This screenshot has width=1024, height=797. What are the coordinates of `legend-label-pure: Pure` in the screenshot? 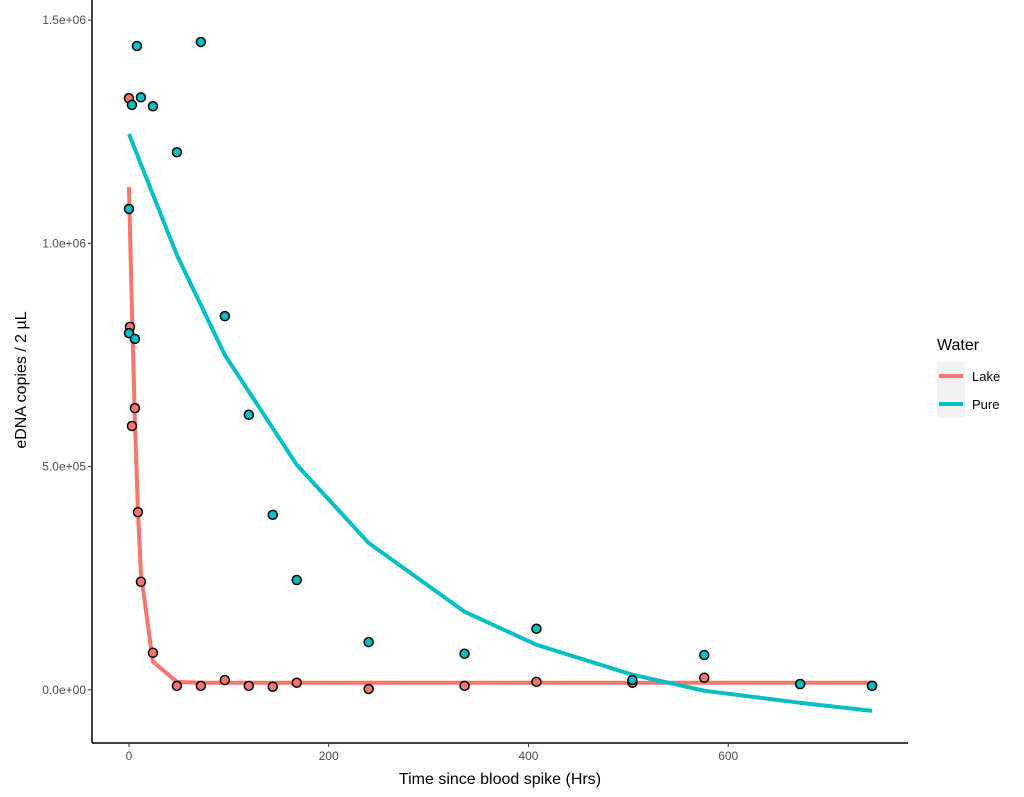 It's located at (985, 404).